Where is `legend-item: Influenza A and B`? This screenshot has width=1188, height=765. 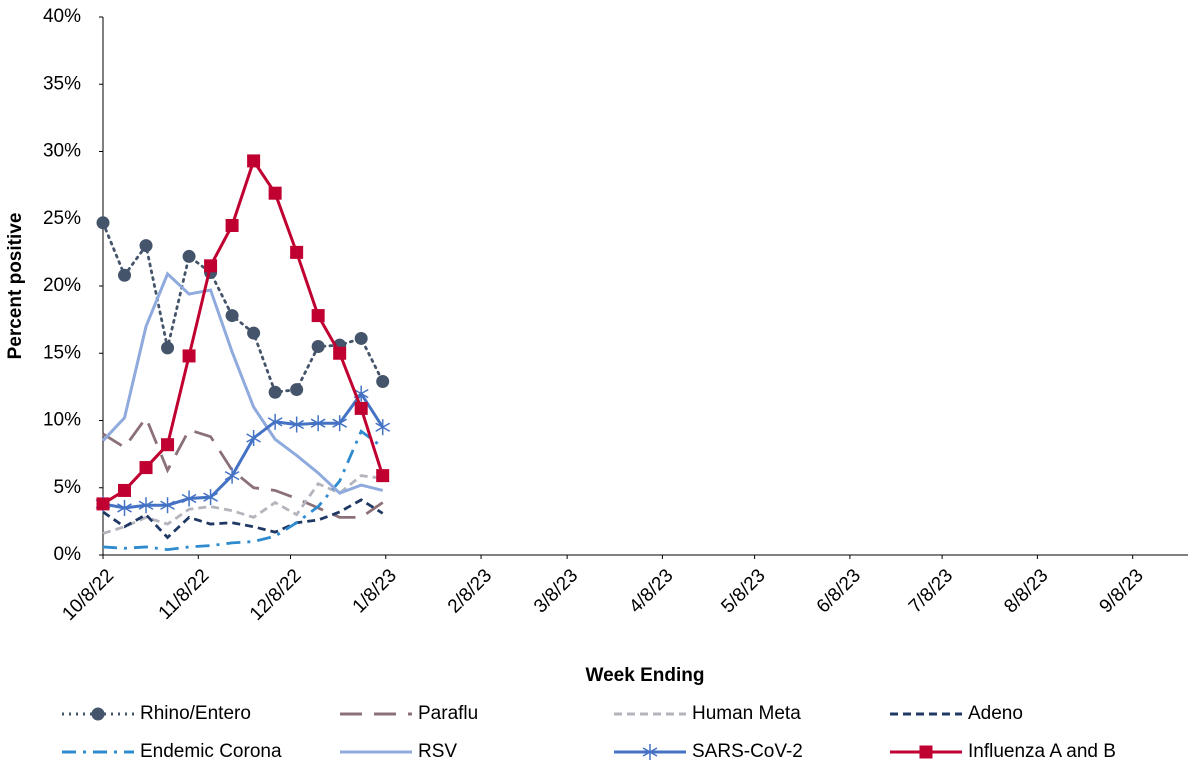 legend-item: Influenza A and B is located at coordinates (1003, 751).